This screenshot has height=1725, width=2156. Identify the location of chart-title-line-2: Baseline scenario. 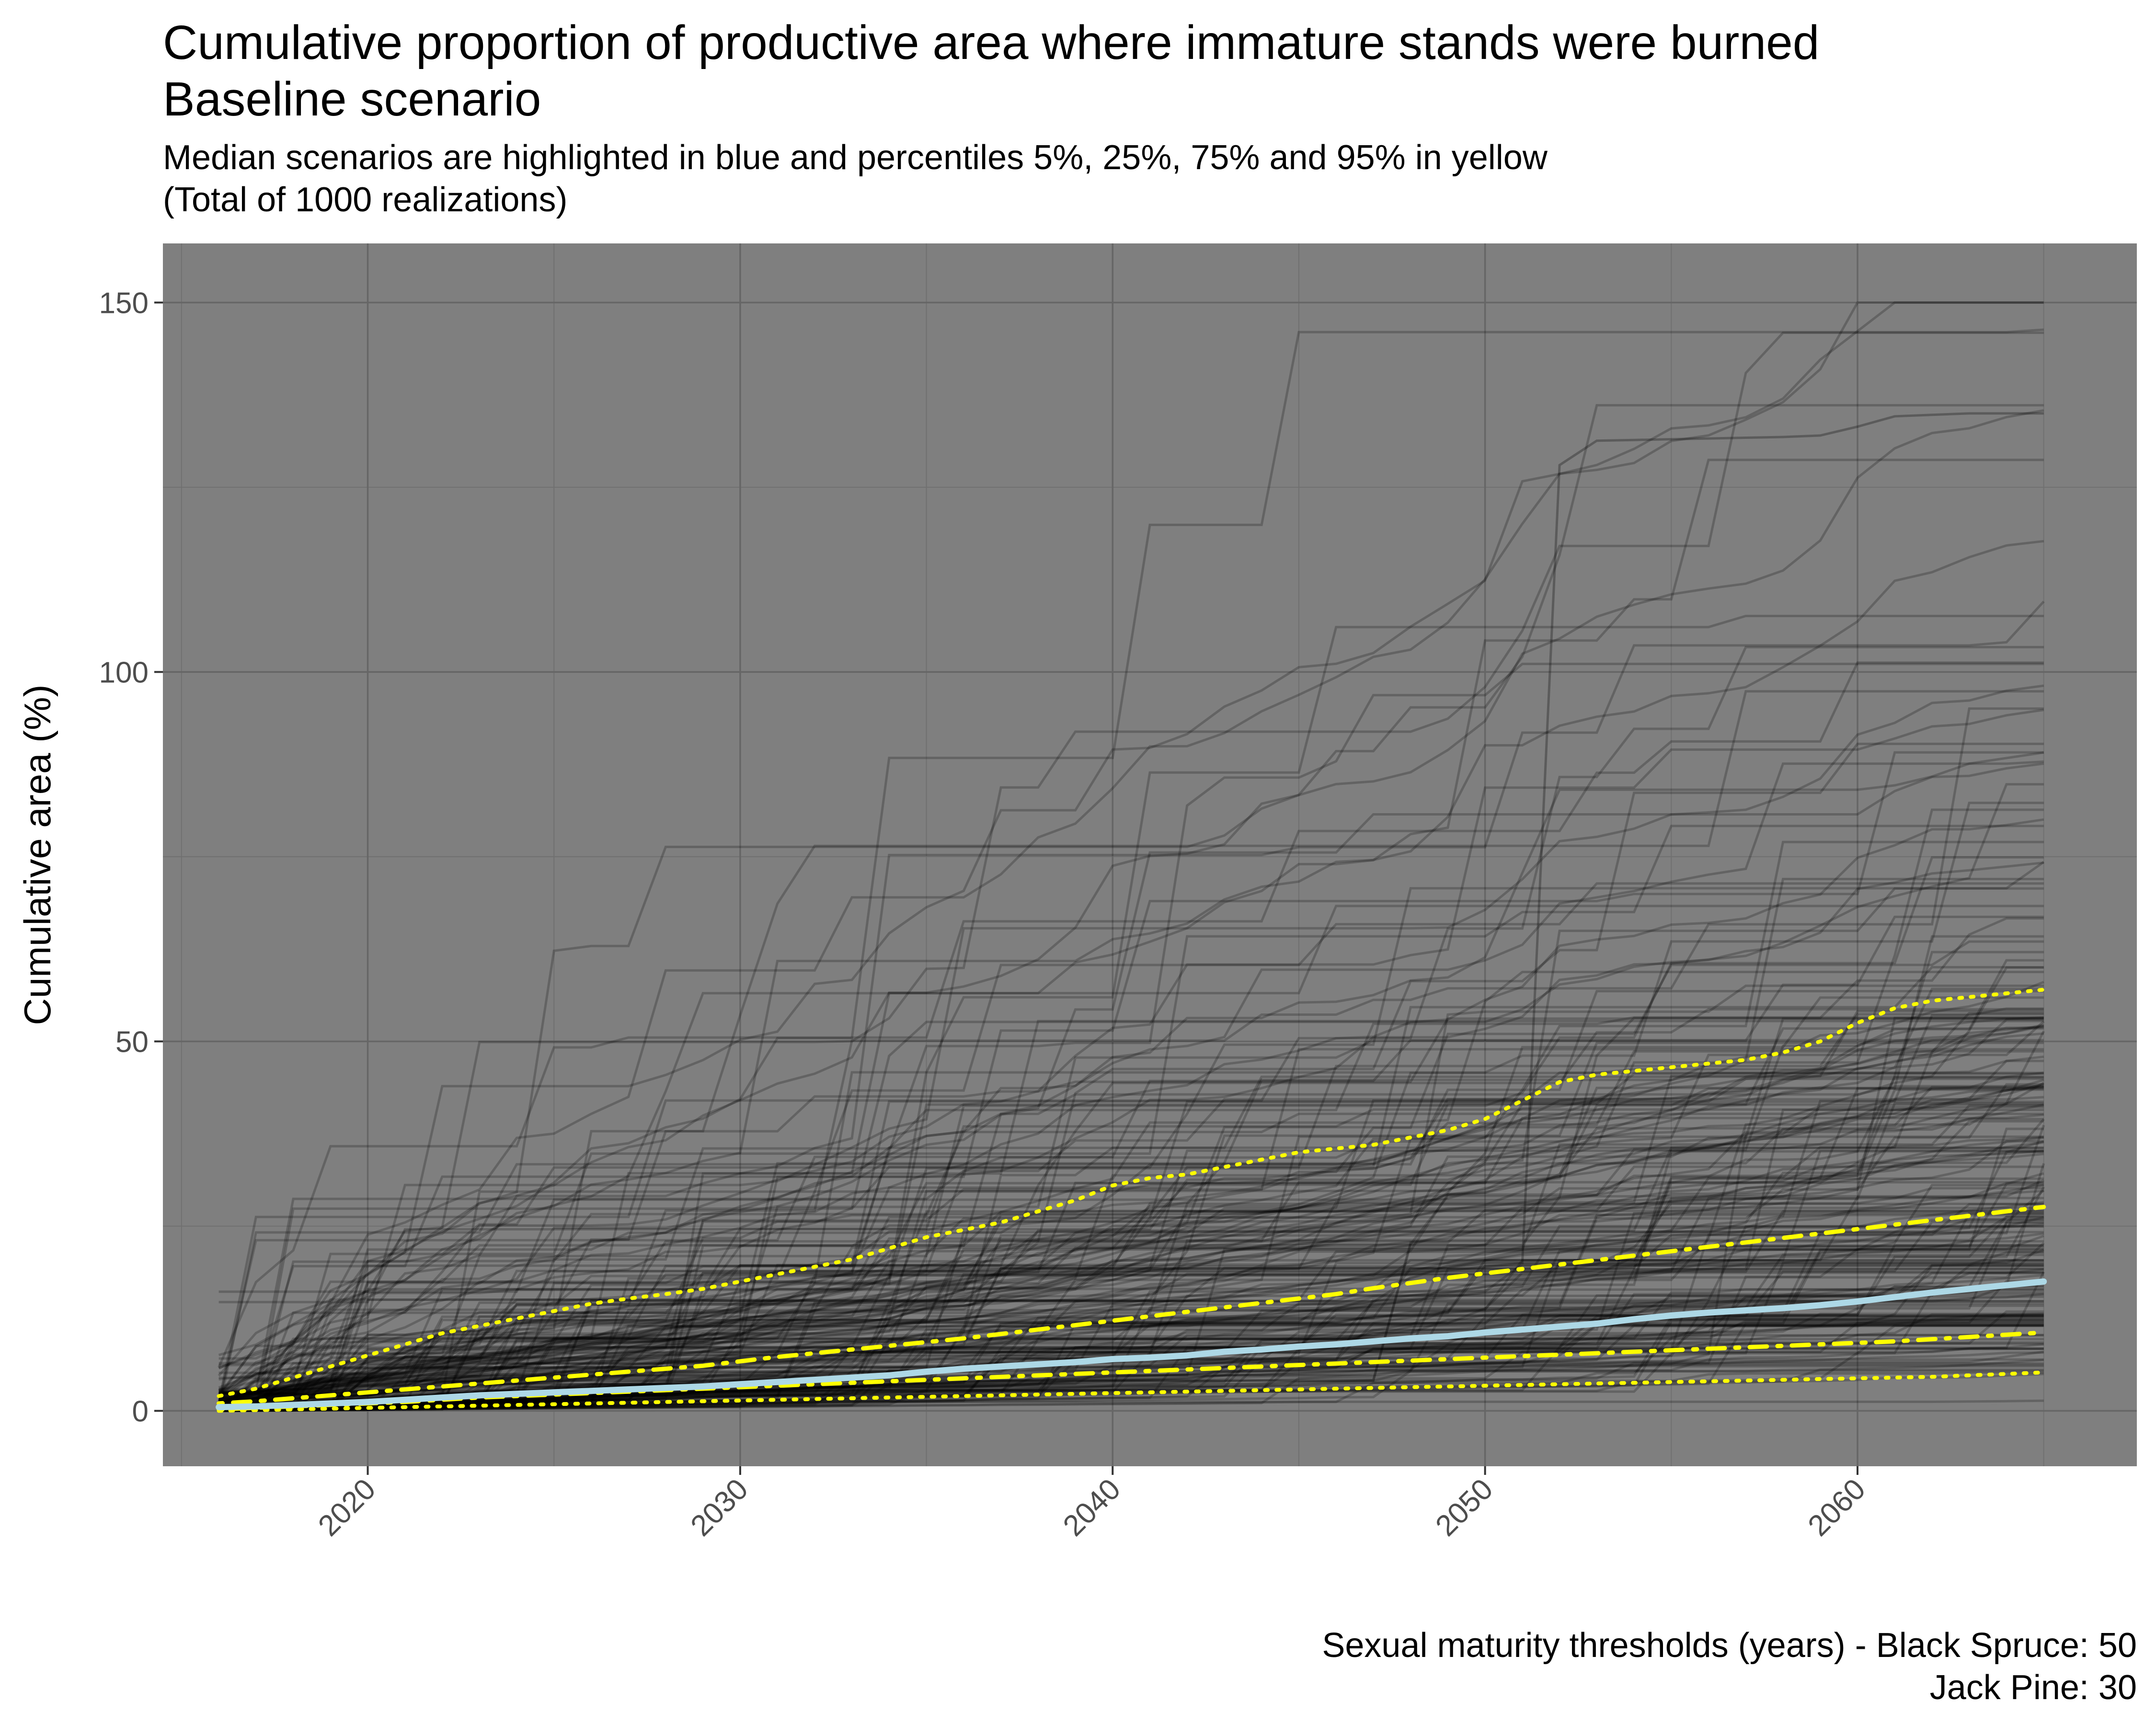
(352, 99).